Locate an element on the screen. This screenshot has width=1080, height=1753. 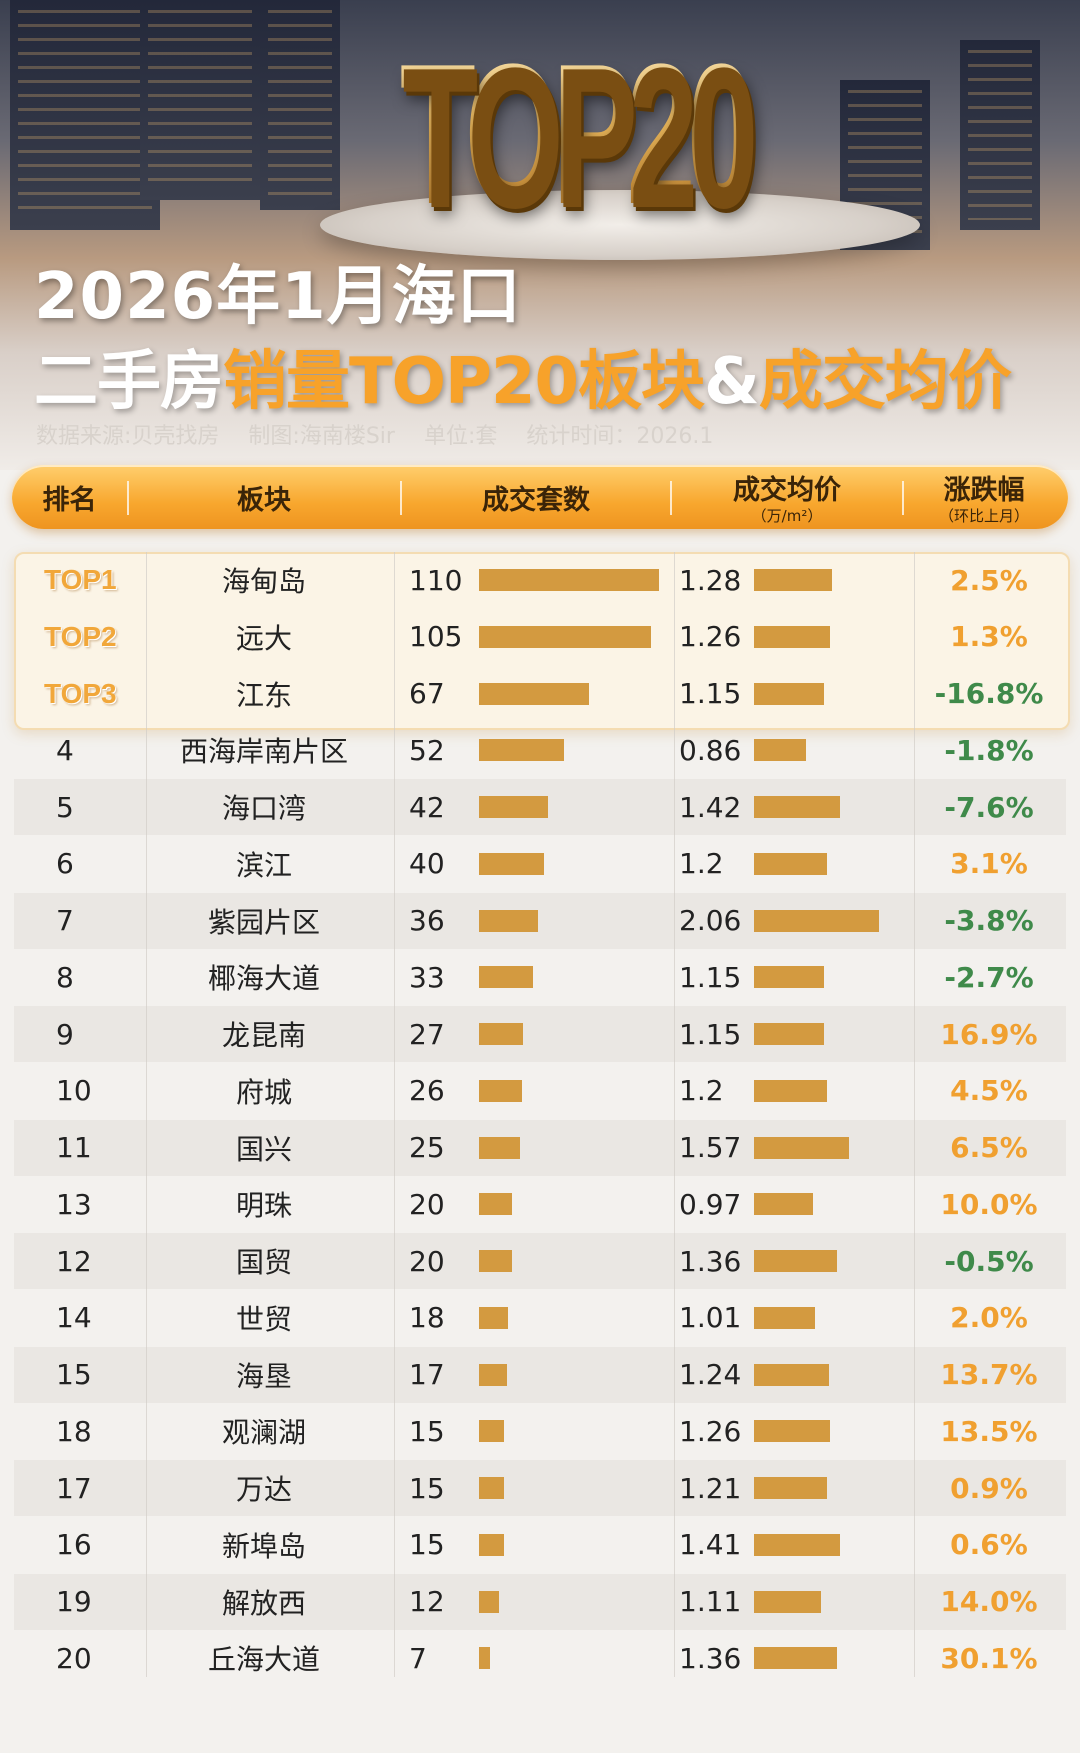
table-row: 15 海垦 17 1.24 13.7% is located at coordinates (540, 1374).